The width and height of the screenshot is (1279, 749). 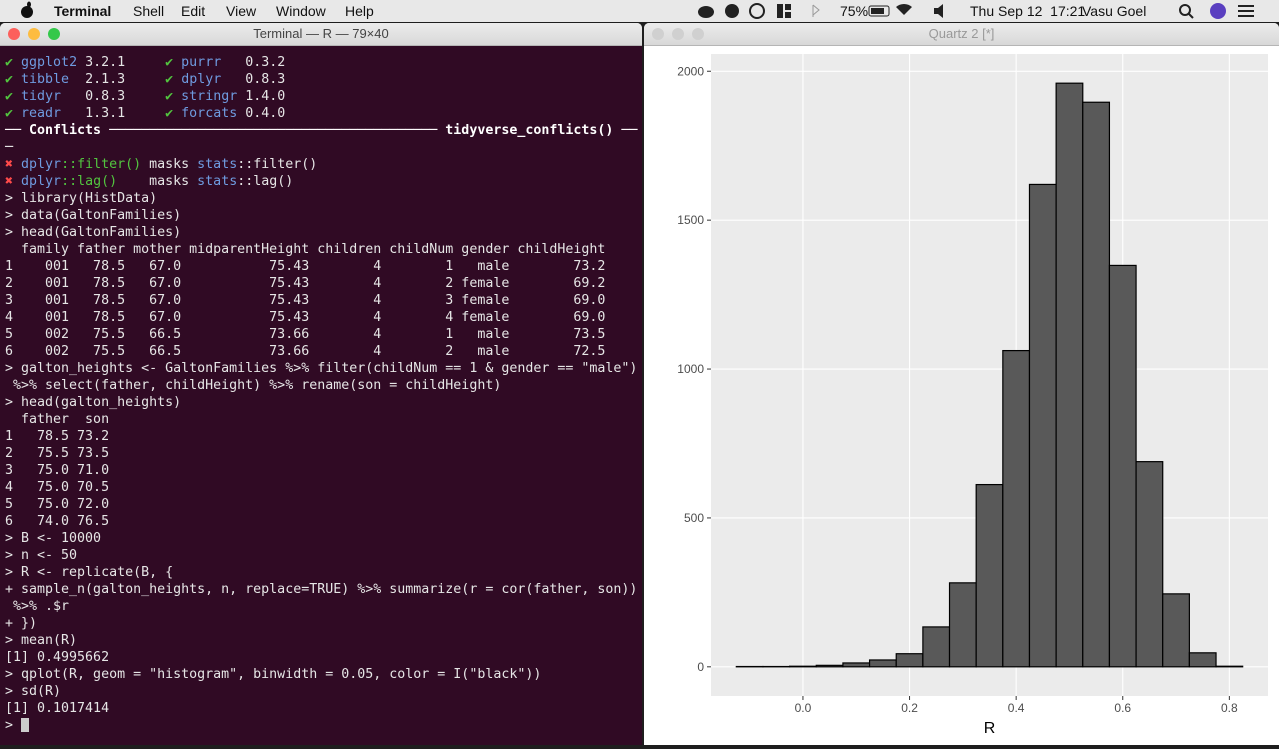 What do you see at coordinates (277, 164) in the screenshot?
I see `text-segment: ::filter()` at bounding box center [277, 164].